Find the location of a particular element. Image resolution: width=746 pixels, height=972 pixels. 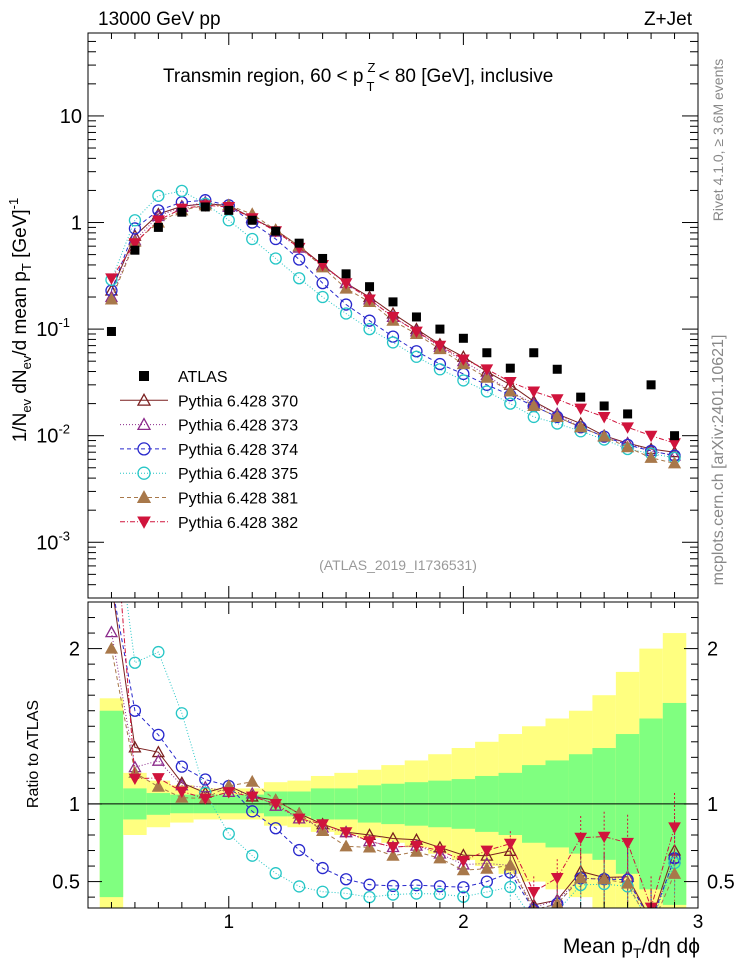

plot-title-sup: Z is located at coordinates (371, 67).